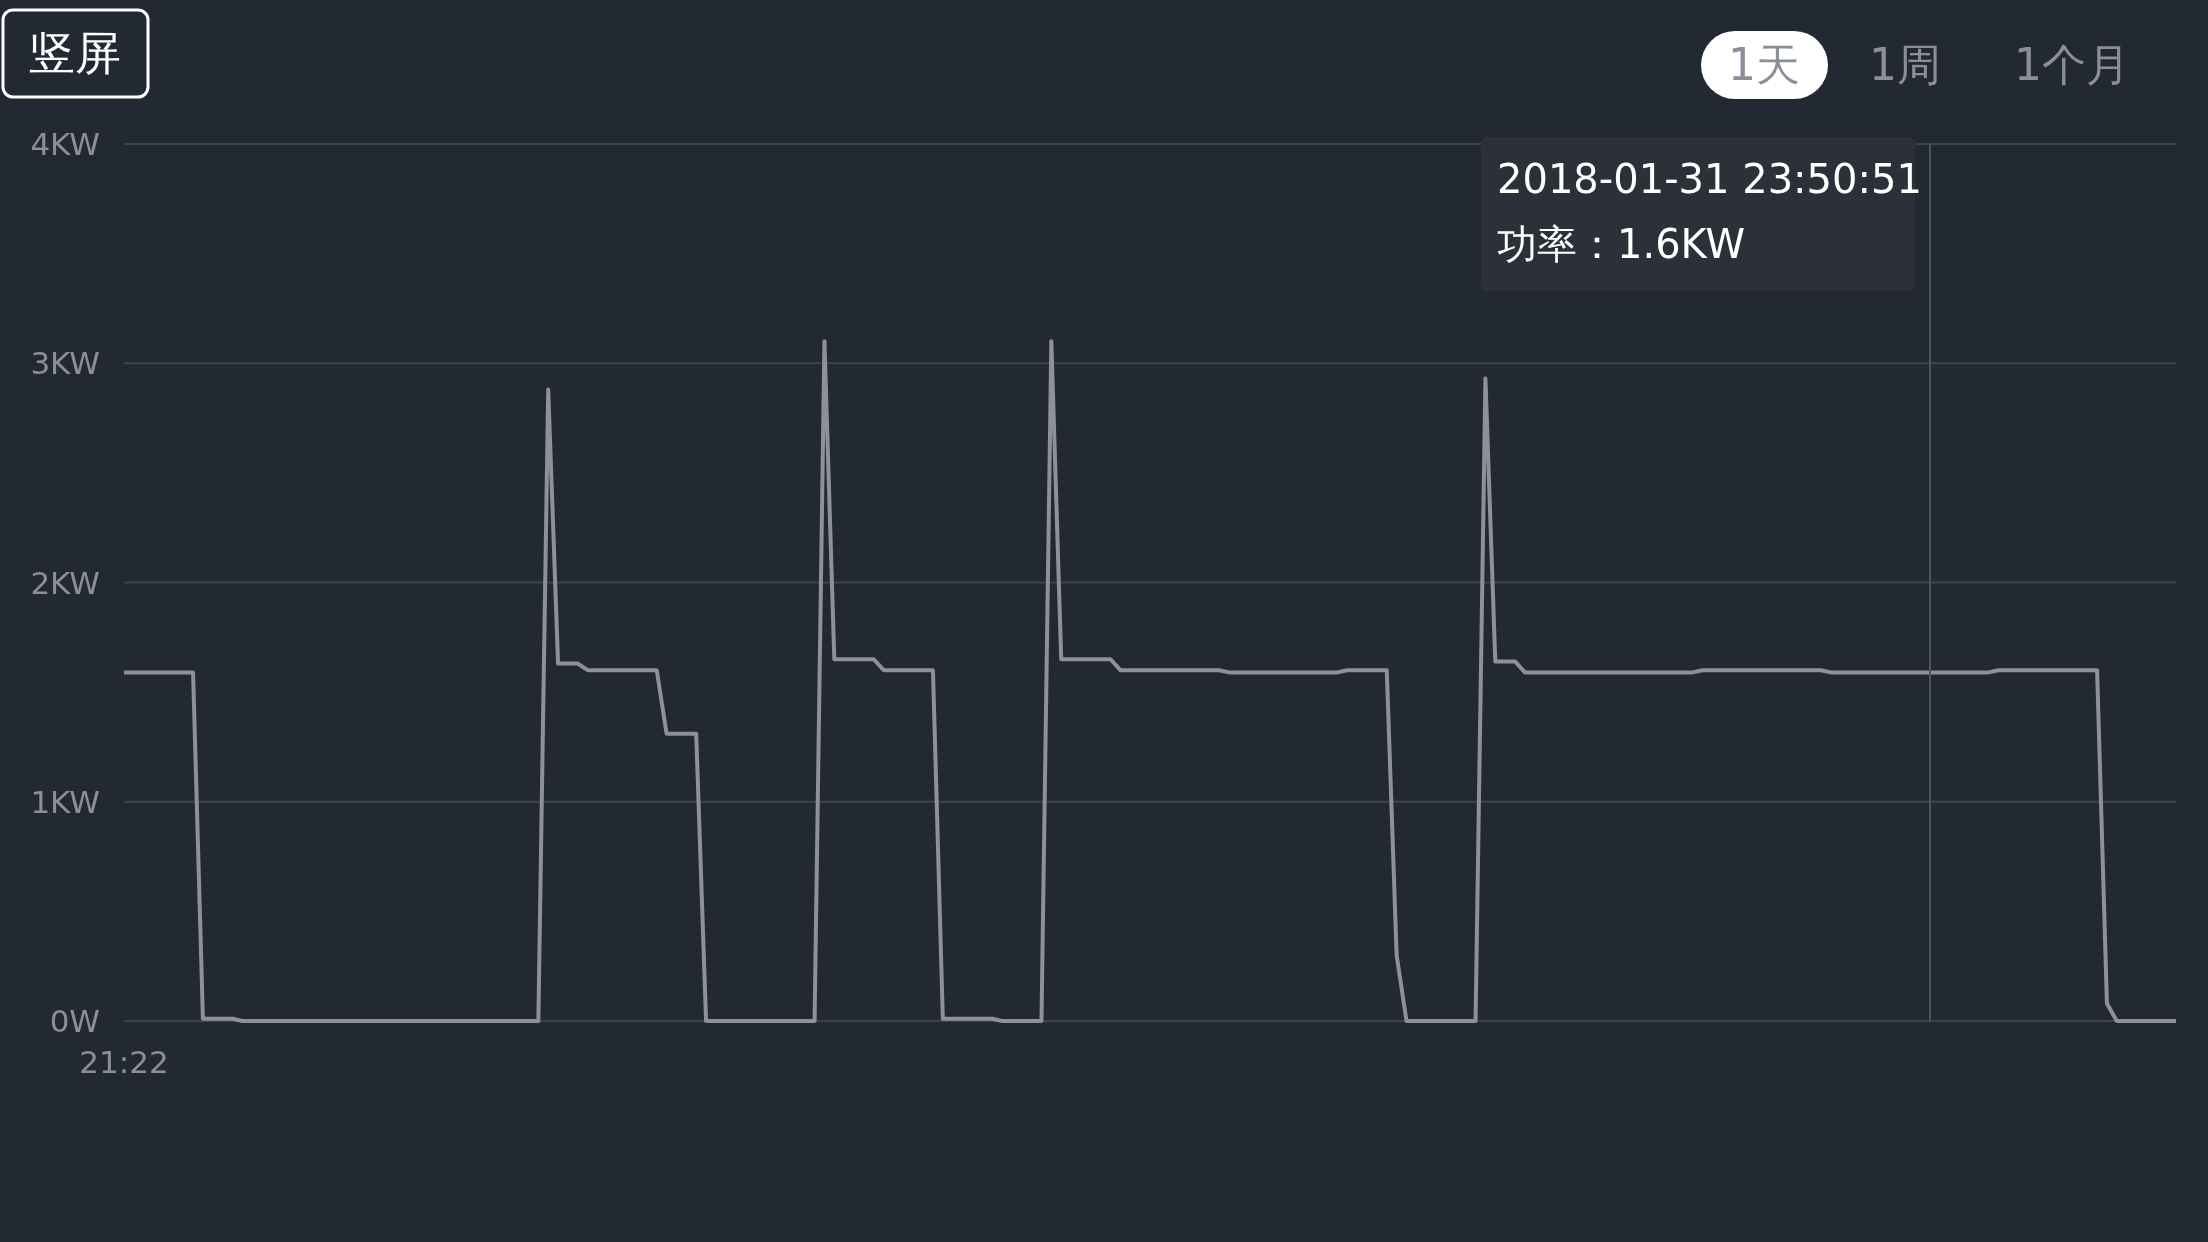  I want to click on text: 1个月, so click(2072, 64).